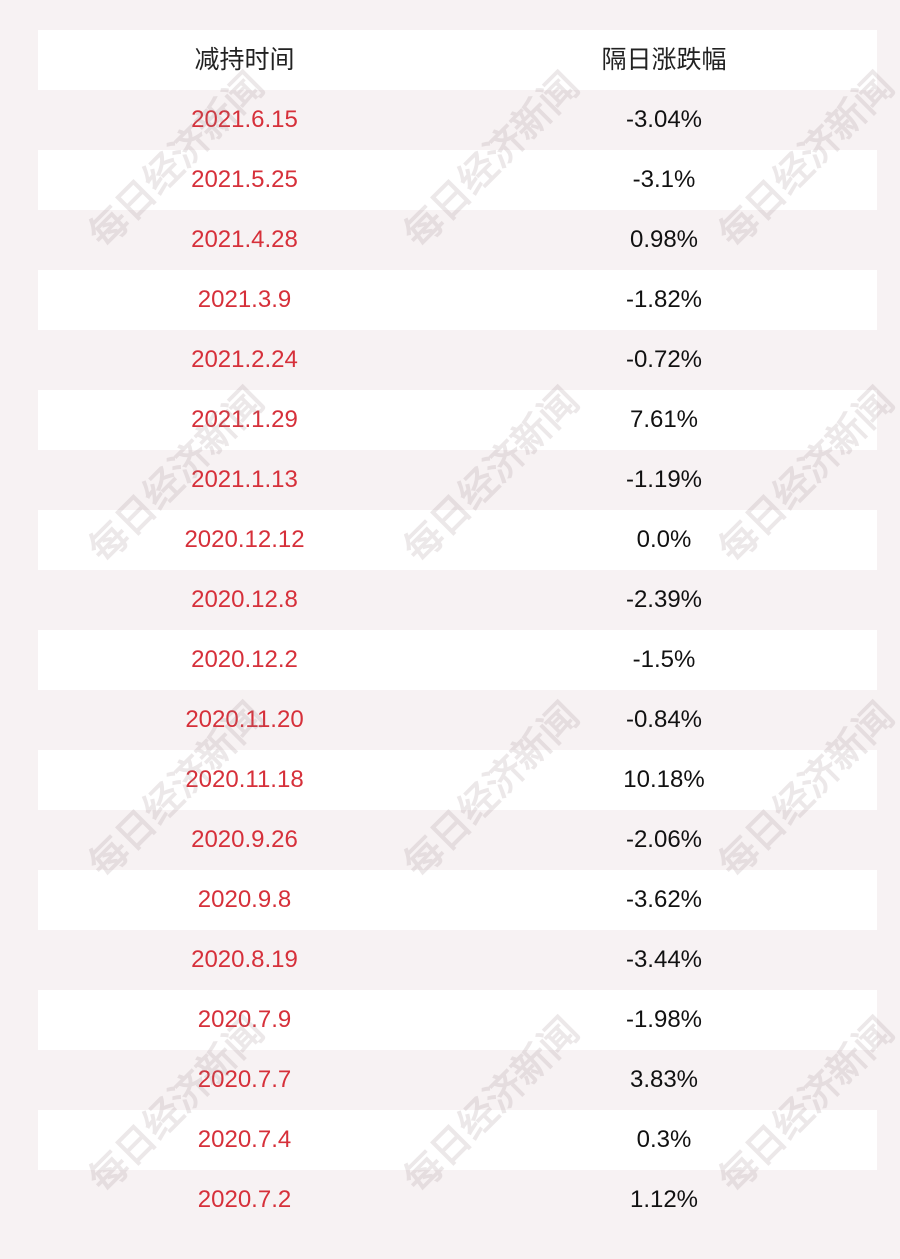  Describe the element at coordinates (244, 239) in the screenshot. I see `date-cell: 2021.4.28` at that location.